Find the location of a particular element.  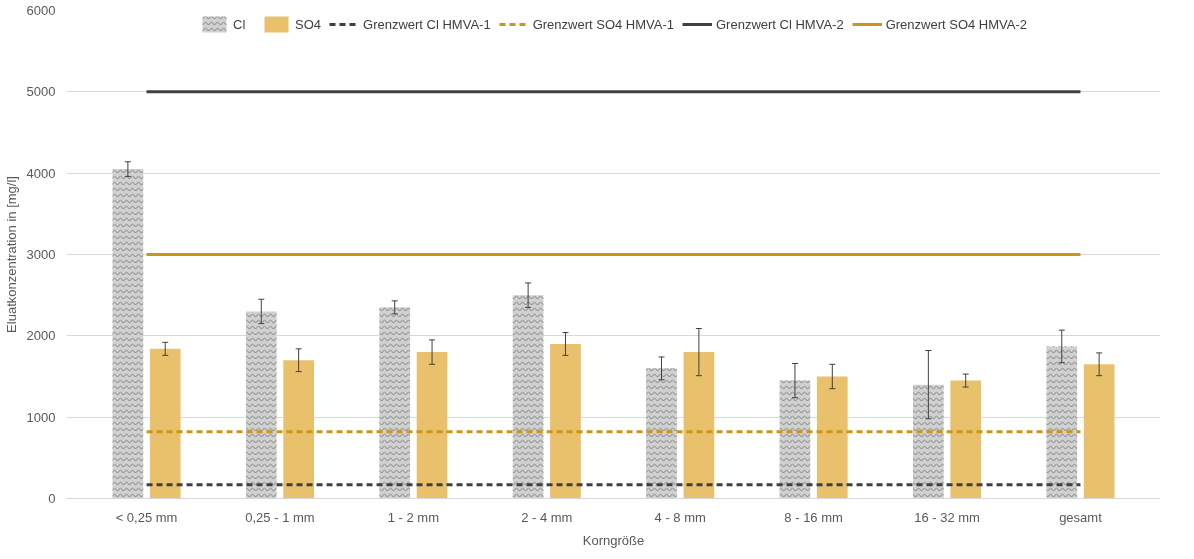

x-axis-title: Korngröße is located at coordinates (613, 540).